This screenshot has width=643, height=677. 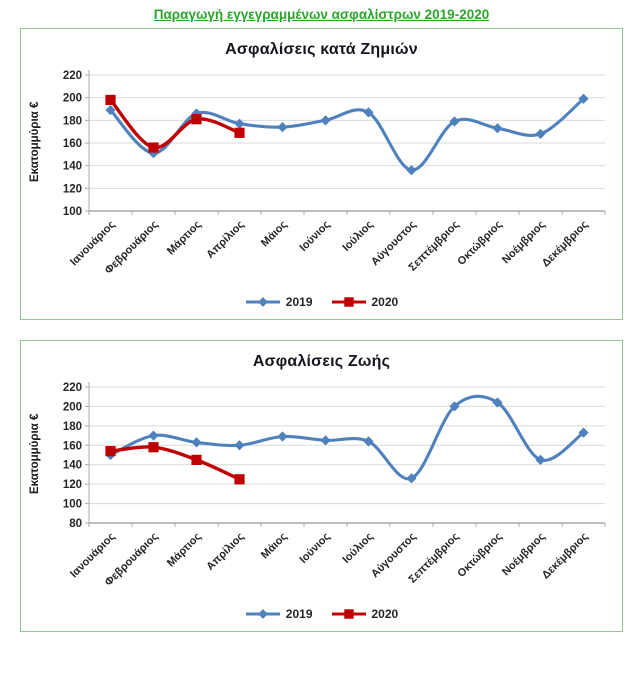 What do you see at coordinates (321, 361) in the screenshot?
I see `chart-title-life: Ασφαλίσεις Ζωής` at bounding box center [321, 361].